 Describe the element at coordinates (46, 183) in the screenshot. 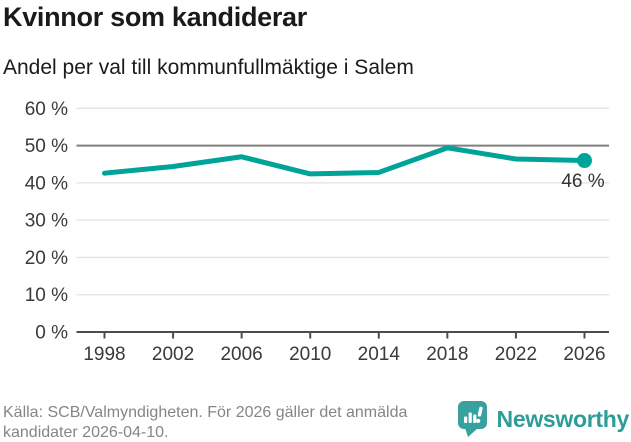

I see `y-axis-label: 40 %` at that location.